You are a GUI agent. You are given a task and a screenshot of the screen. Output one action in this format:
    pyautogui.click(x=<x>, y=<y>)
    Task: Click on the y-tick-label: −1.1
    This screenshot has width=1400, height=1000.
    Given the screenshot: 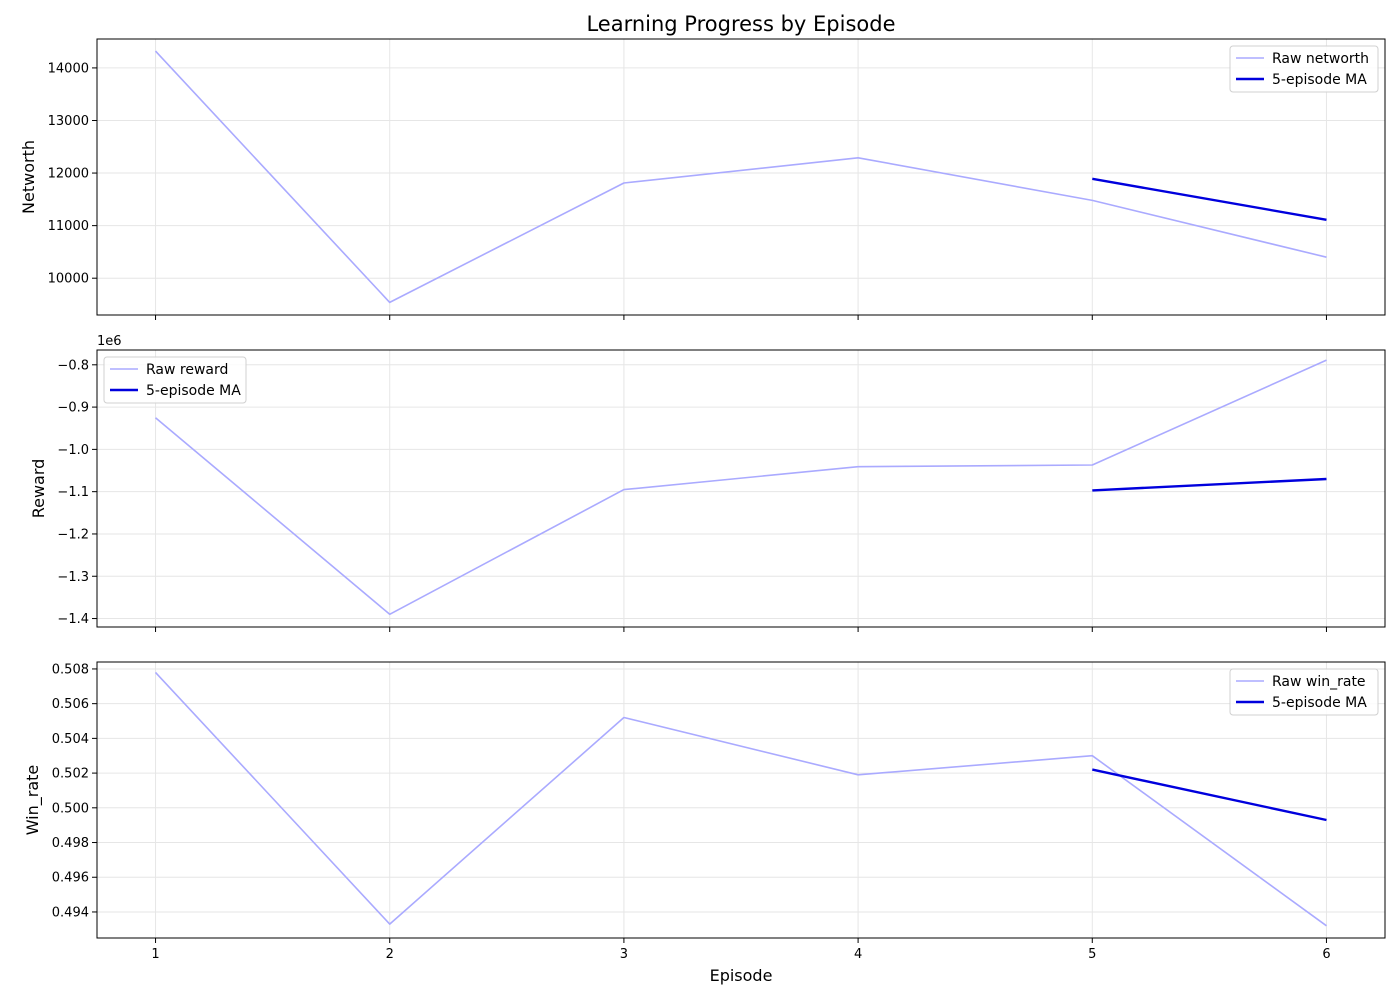 What is the action you would take?
    pyautogui.click(x=73, y=492)
    